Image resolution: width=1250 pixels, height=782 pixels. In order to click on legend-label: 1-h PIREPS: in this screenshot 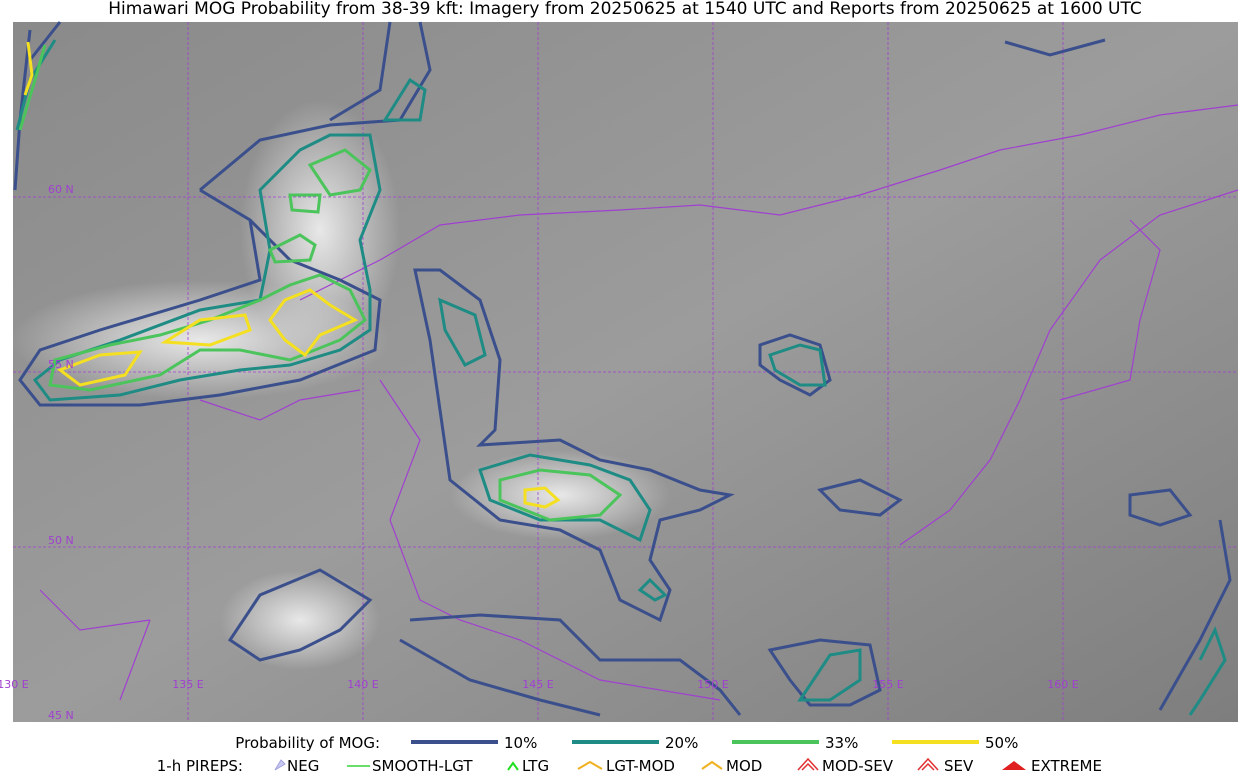, I will do `click(200, 766)`.